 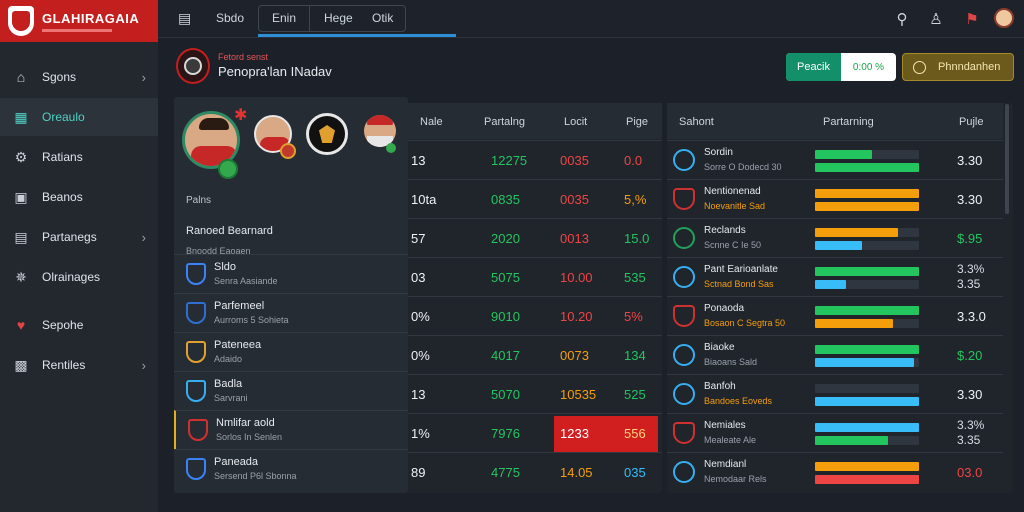 I want to click on ranking-row: Pant Earioanlate Sctnad Bond Sas 3.3% 3.35, so click(x=835, y=276).